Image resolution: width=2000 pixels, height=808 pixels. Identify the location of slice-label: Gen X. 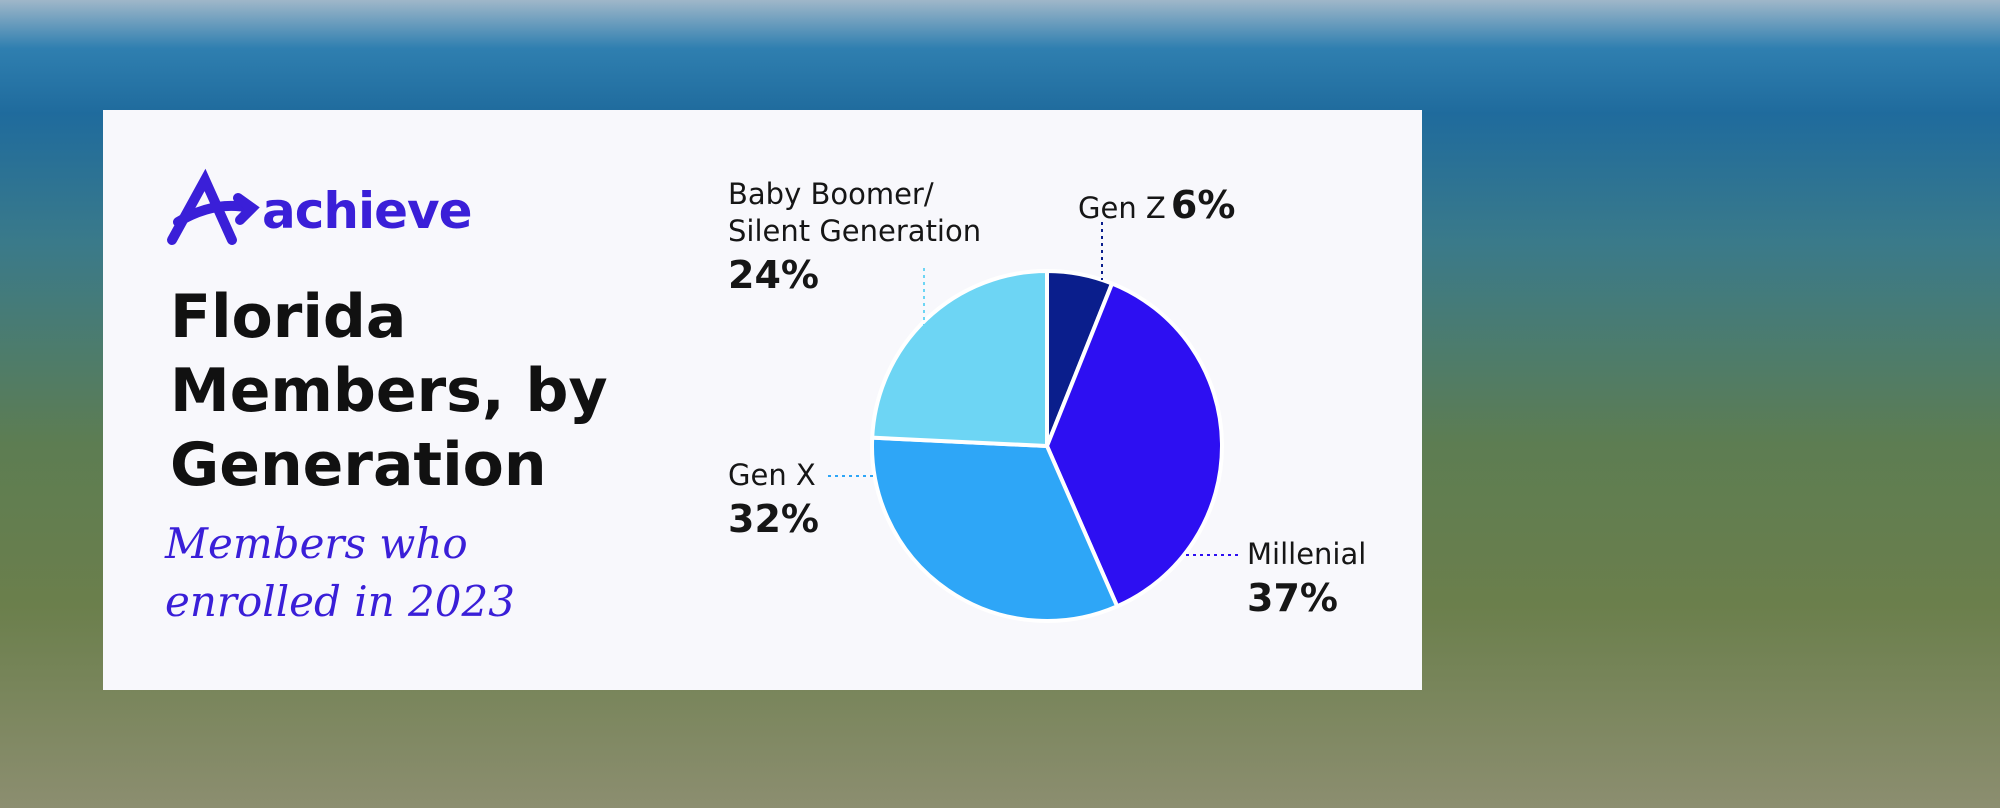
(772, 475).